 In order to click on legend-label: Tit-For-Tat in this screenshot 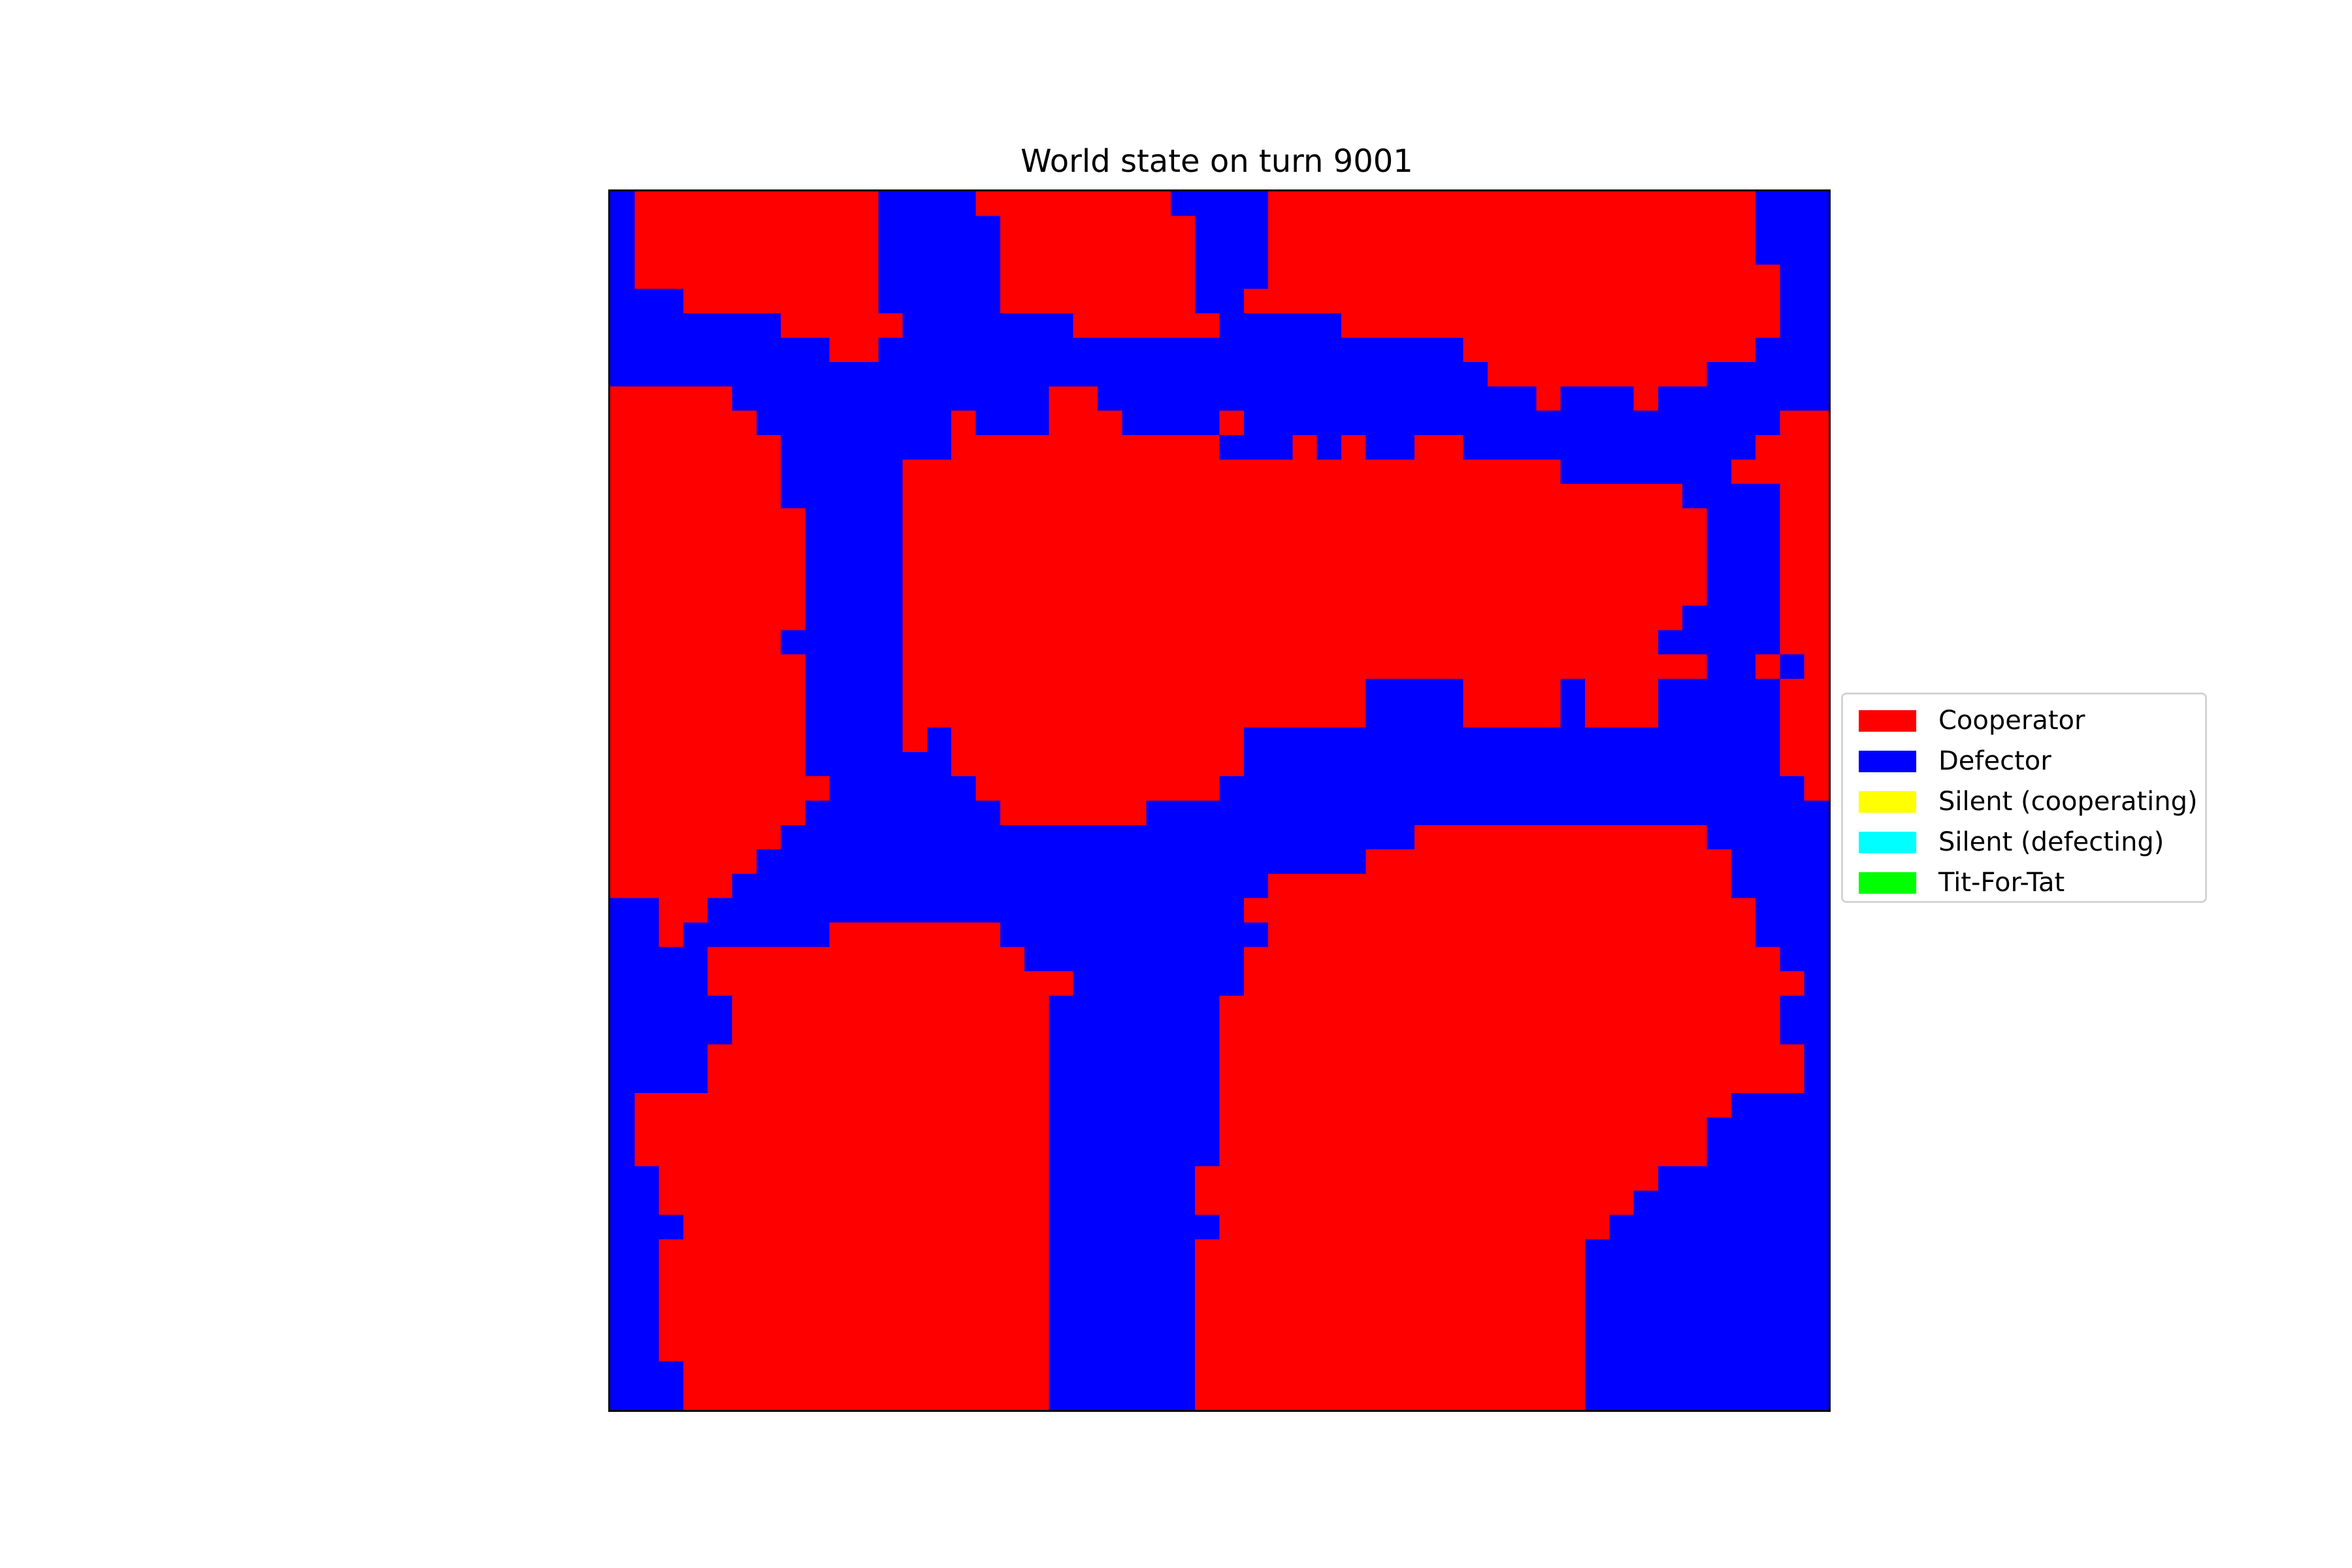, I will do `click(2001, 883)`.